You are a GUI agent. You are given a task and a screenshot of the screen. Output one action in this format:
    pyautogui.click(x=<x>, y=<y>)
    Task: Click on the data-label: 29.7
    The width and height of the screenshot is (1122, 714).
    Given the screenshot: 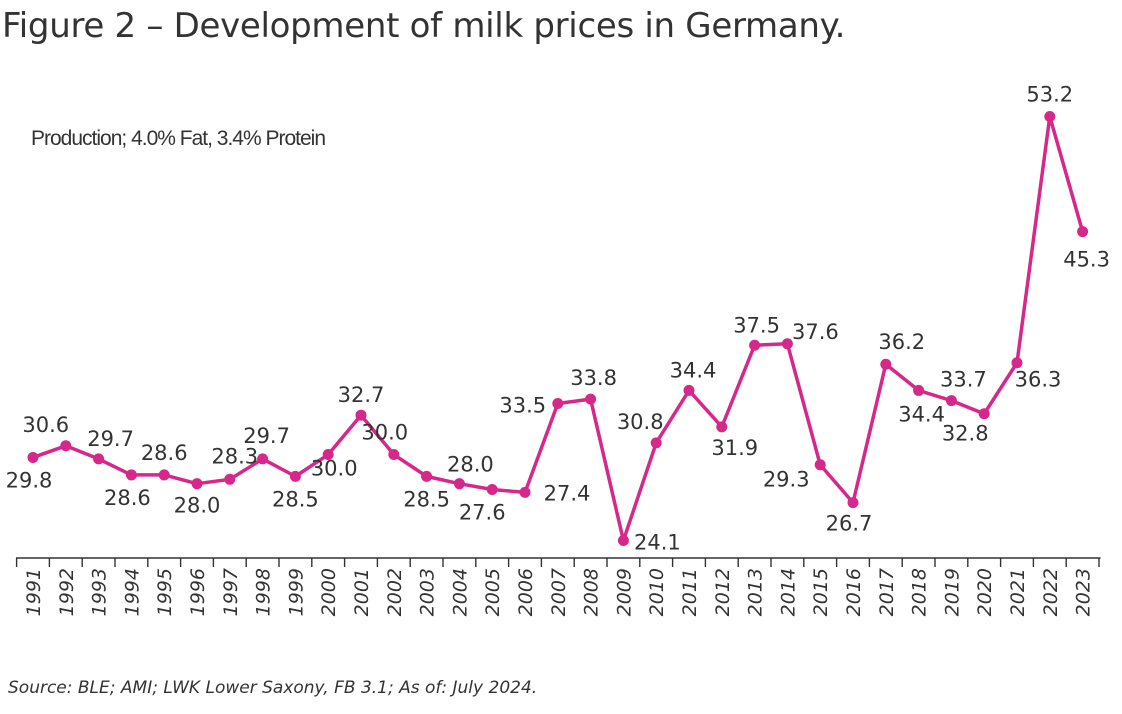 What is the action you would take?
    pyautogui.click(x=266, y=436)
    